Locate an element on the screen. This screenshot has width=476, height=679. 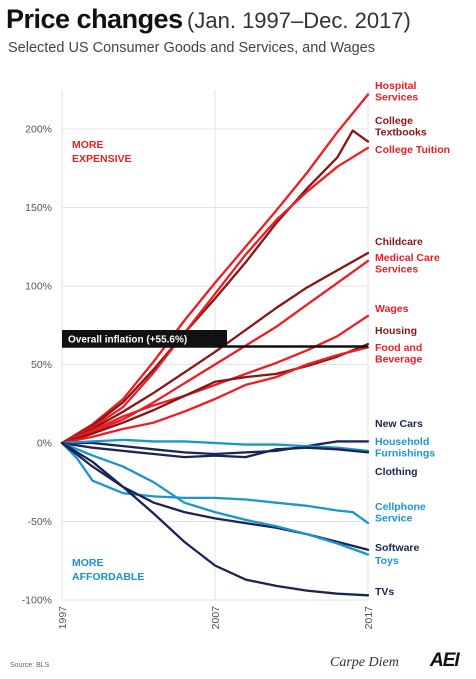
series-label: Food and is located at coordinates (398, 348).